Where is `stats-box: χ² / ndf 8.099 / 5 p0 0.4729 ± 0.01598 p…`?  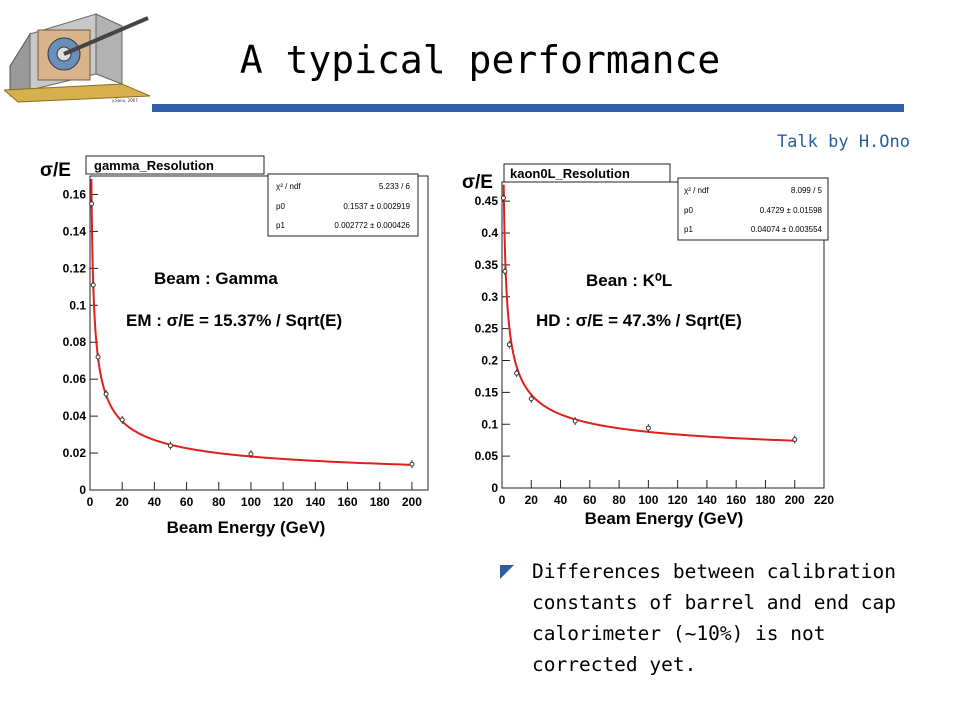
stats-box: χ² / ndf 8.099 / 5 p0 0.4729 ± 0.01598 p… is located at coordinates (753, 209).